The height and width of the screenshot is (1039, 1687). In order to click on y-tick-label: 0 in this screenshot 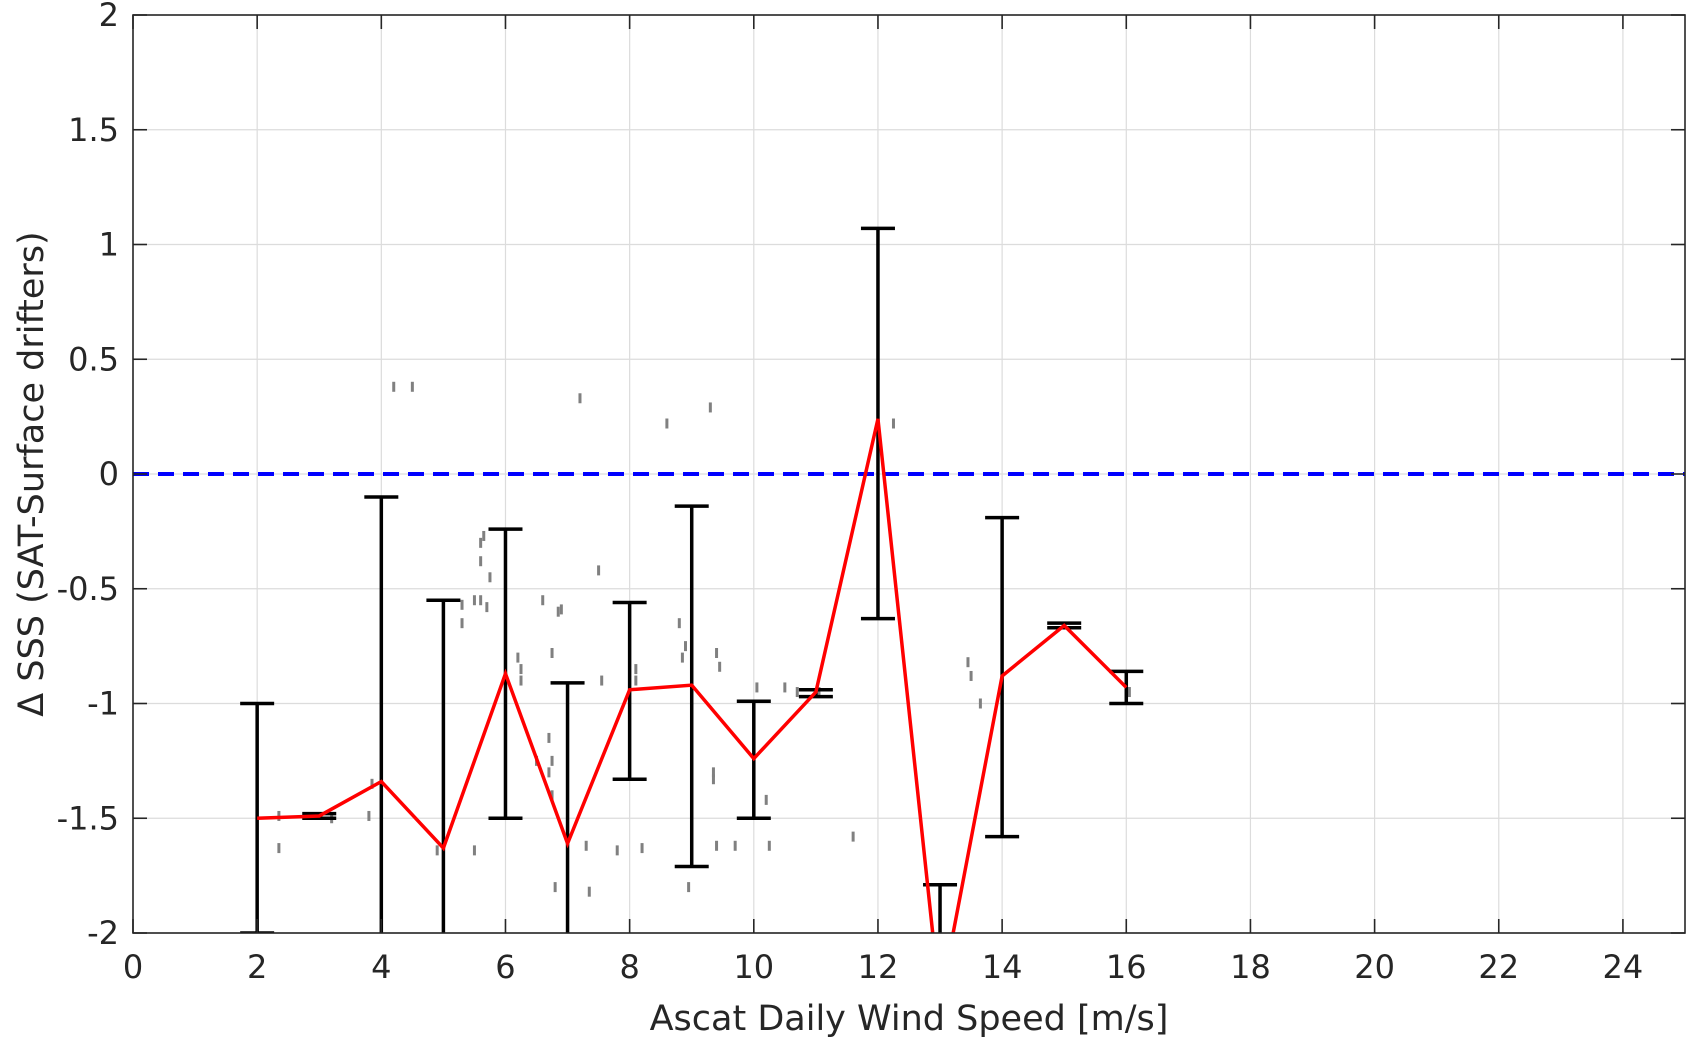, I will do `click(109, 474)`.